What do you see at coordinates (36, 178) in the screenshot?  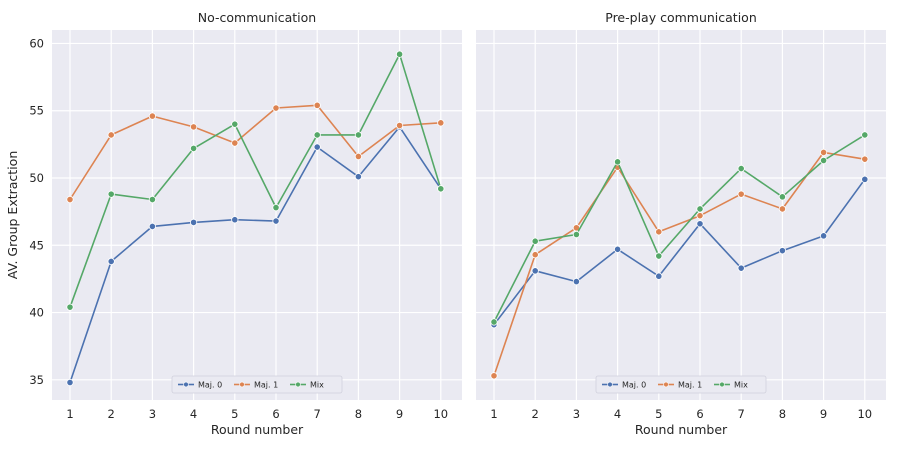 I see `panel-1-y-tick-label: 50` at bounding box center [36, 178].